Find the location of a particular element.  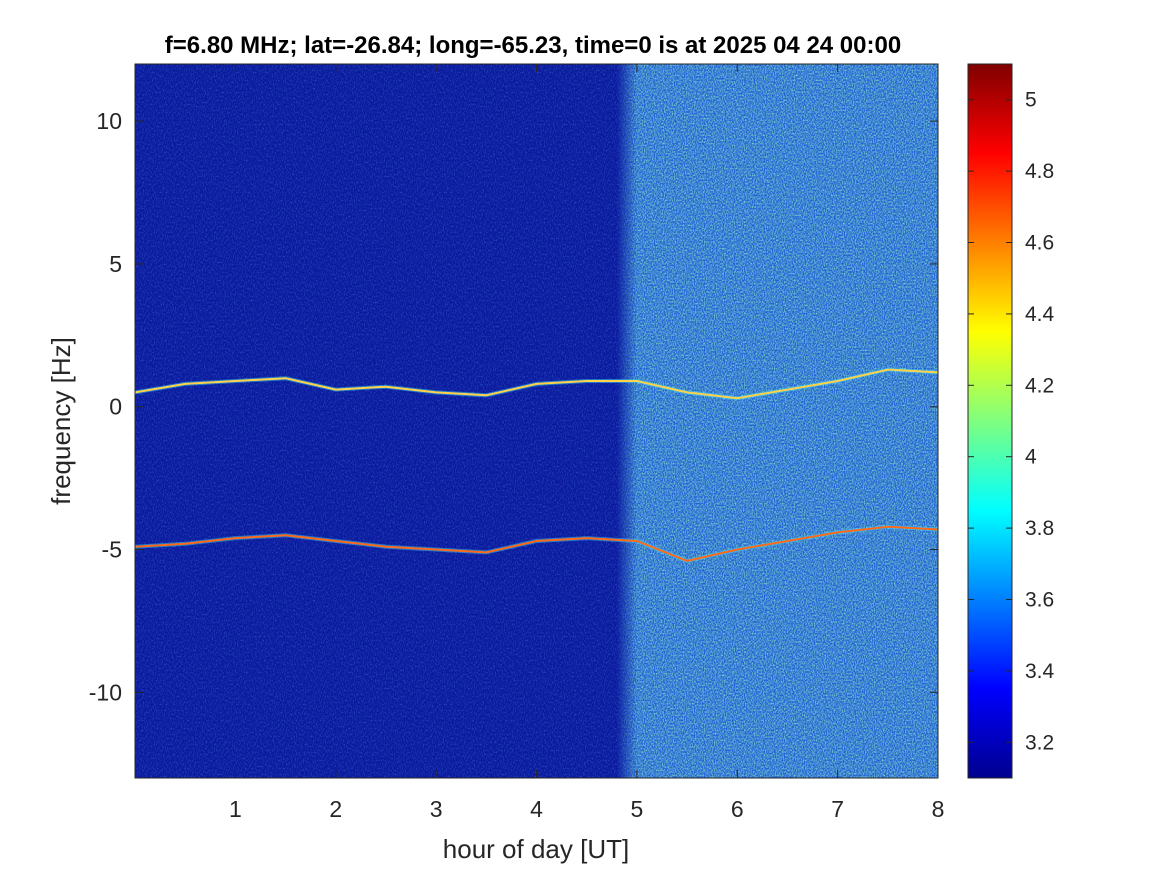

x-tick-label: 5 is located at coordinates (636, 809).